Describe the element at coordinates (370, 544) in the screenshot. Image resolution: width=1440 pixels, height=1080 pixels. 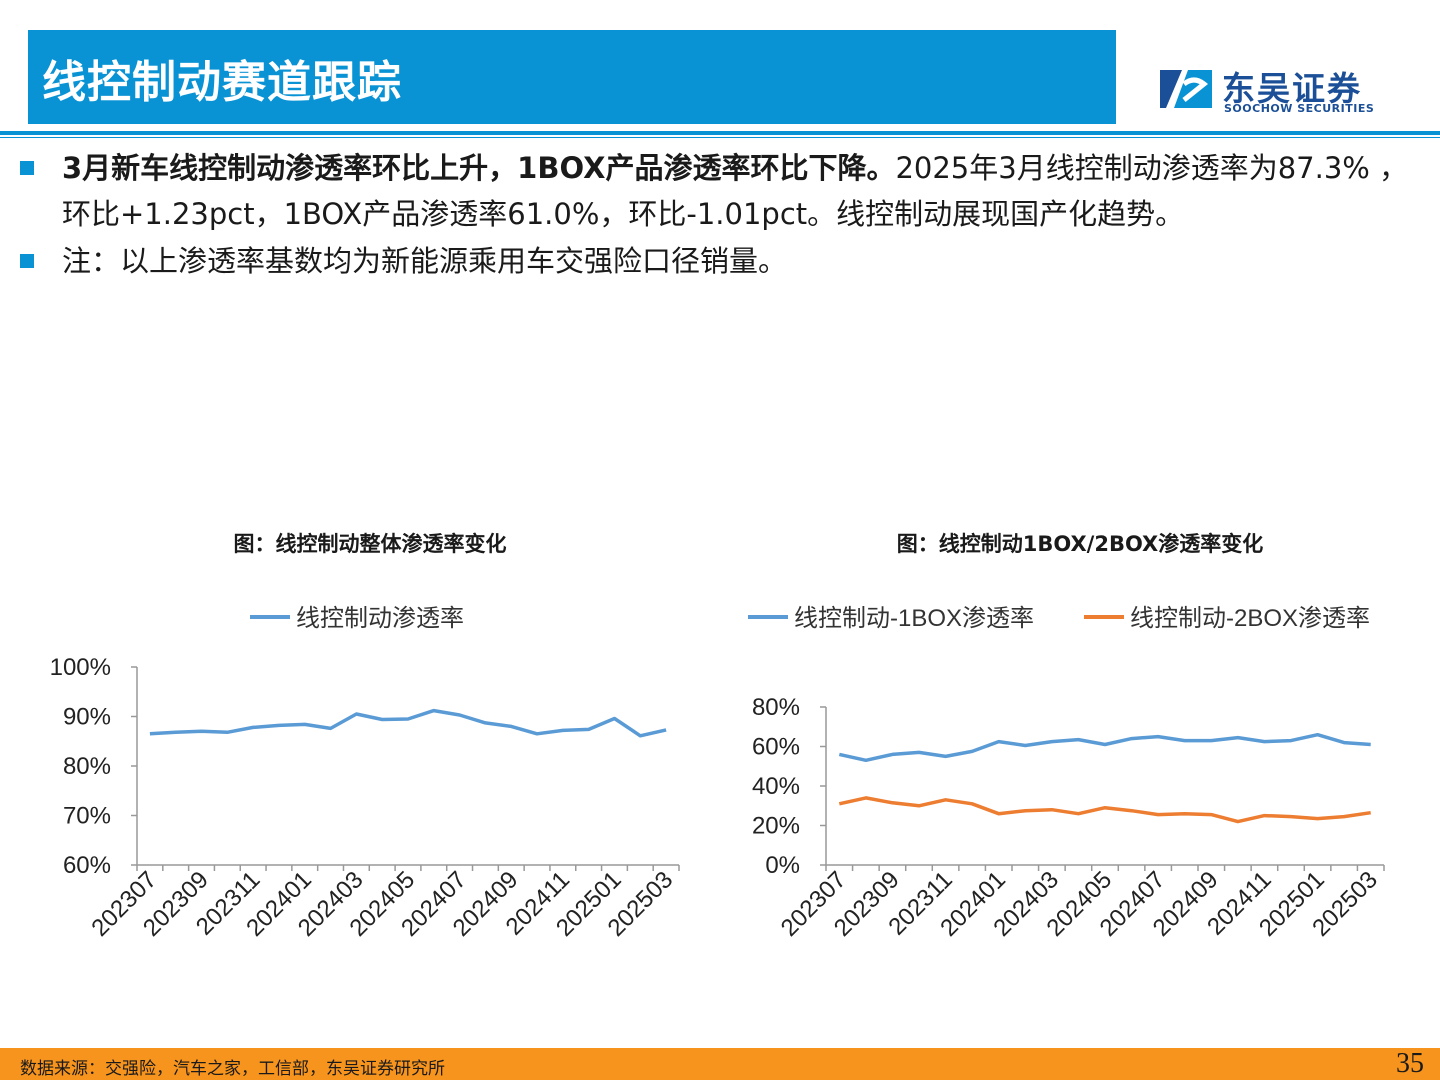
I see `chart-title-overall: 图：线控制动整体渗透率变化` at that location.